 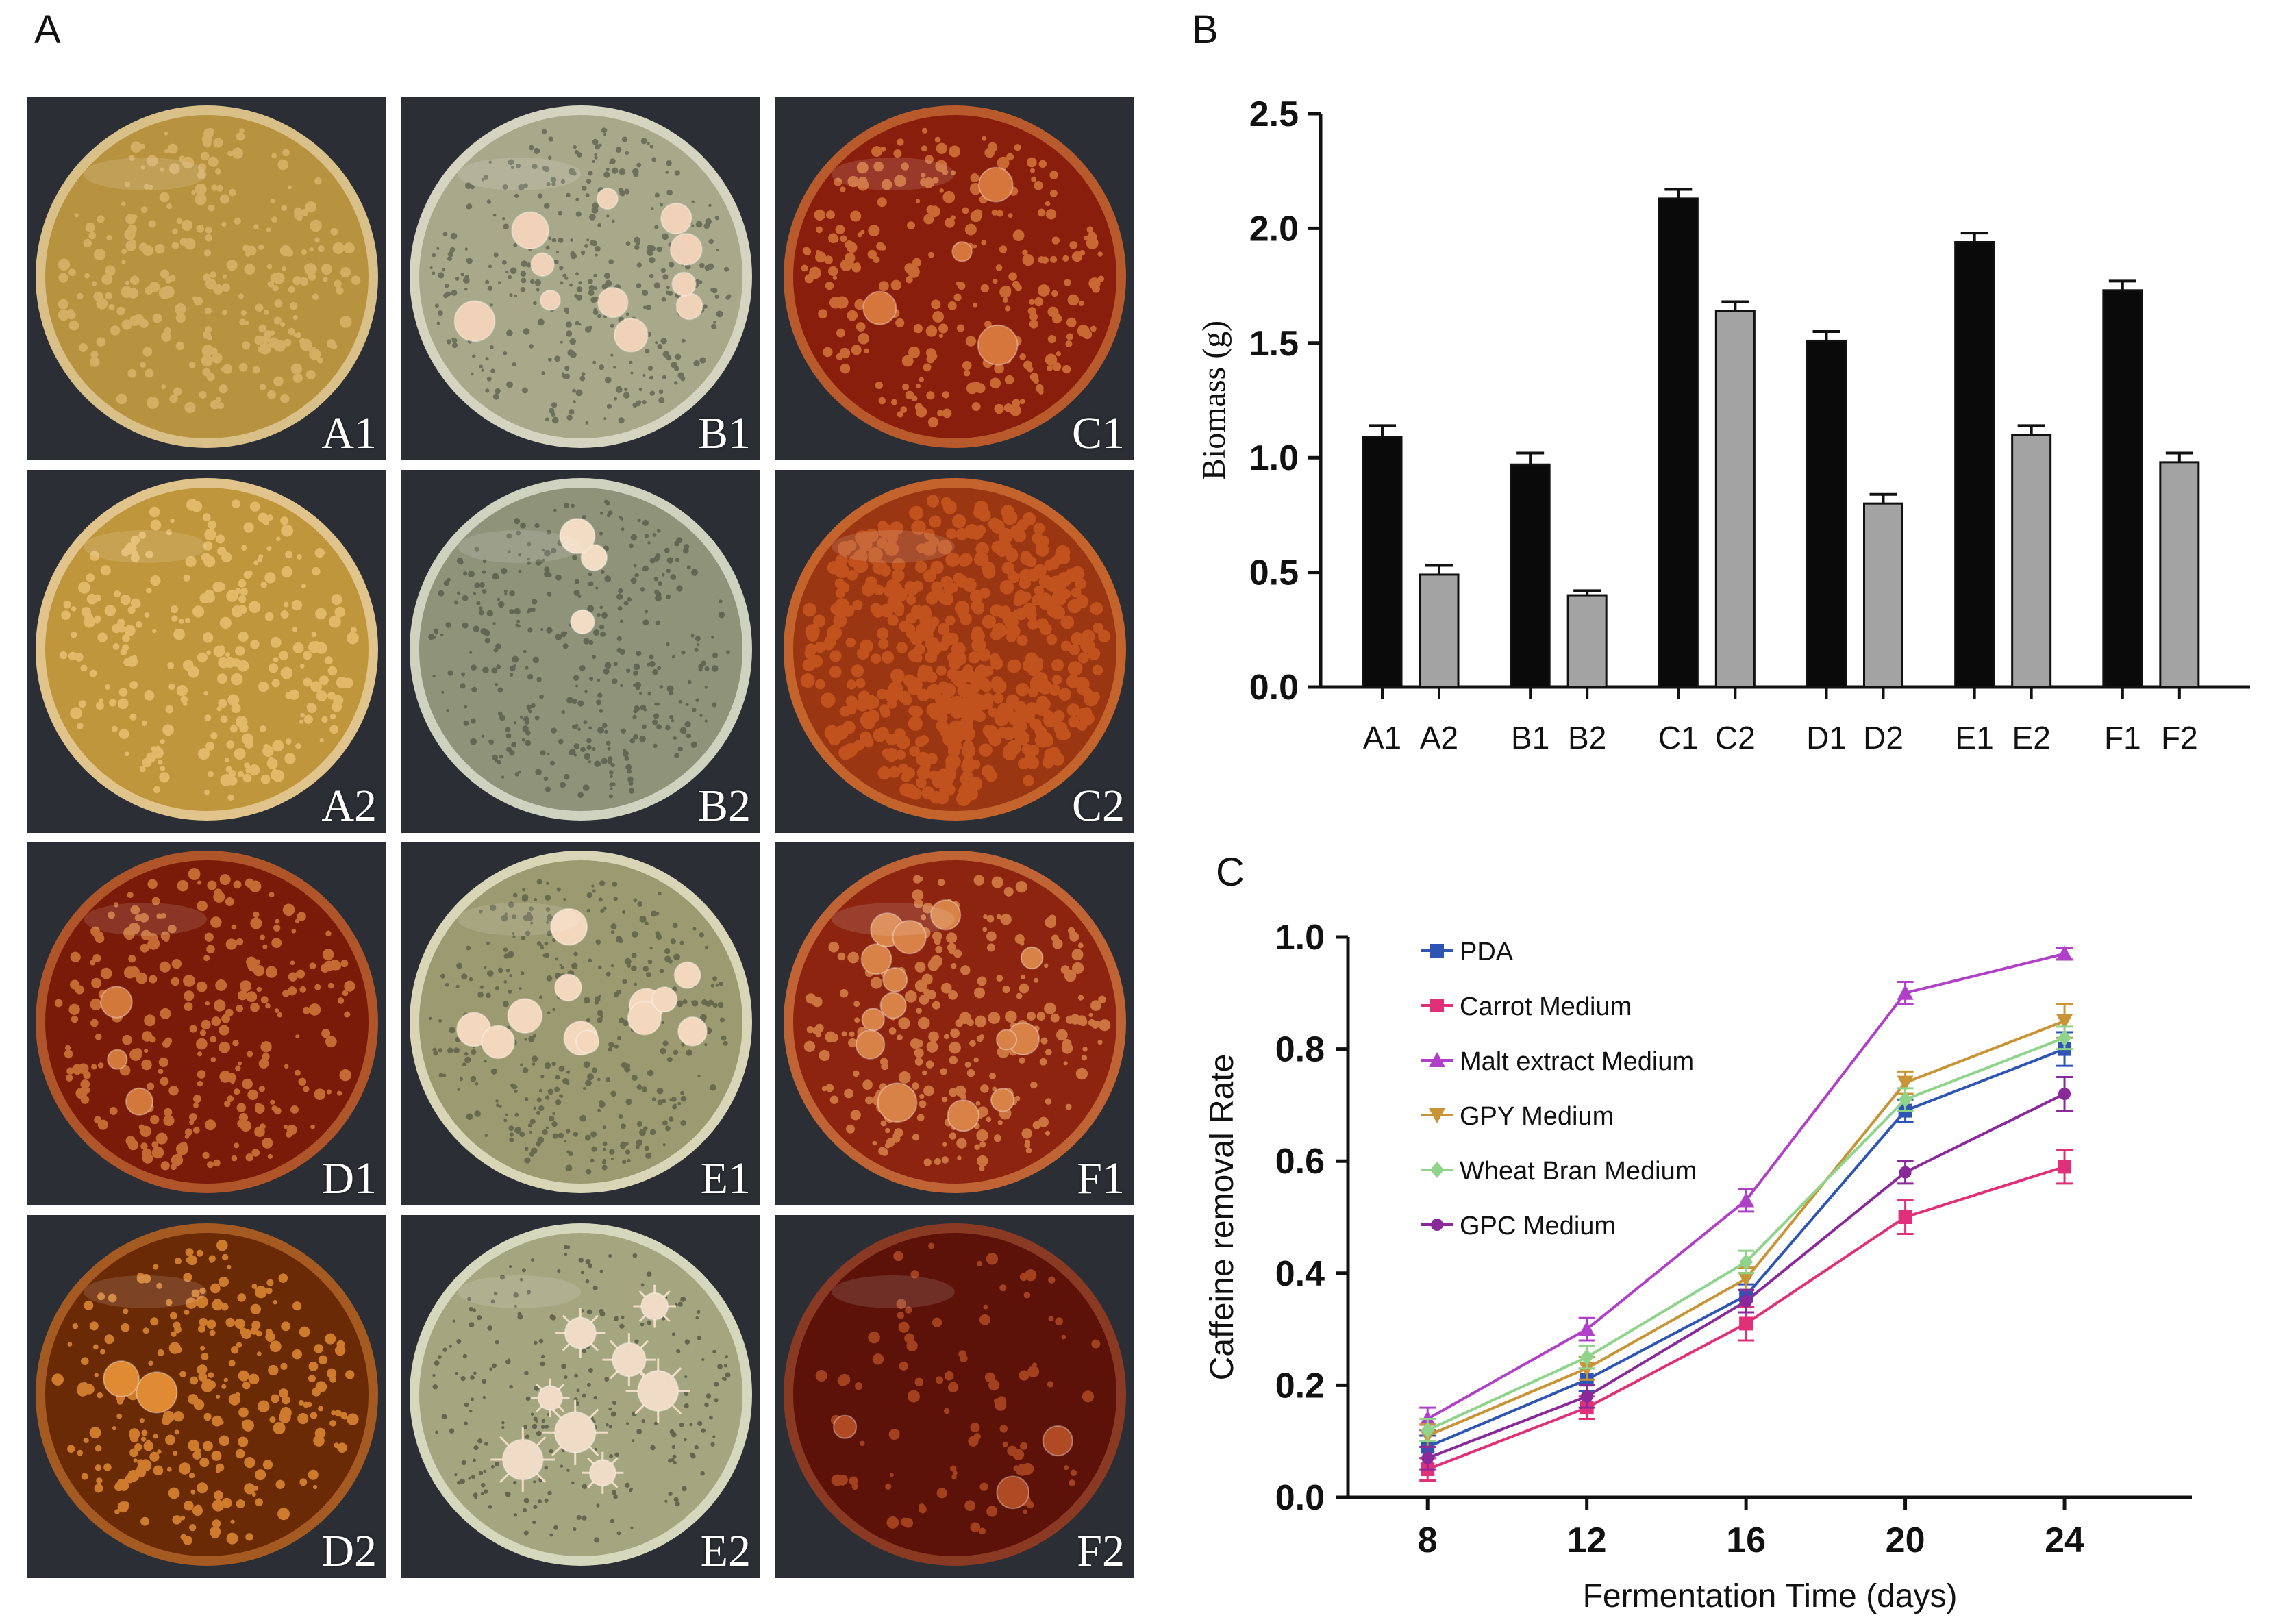 I want to click on y-axis-title: Biomass (g), so click(x=1214, y=400).